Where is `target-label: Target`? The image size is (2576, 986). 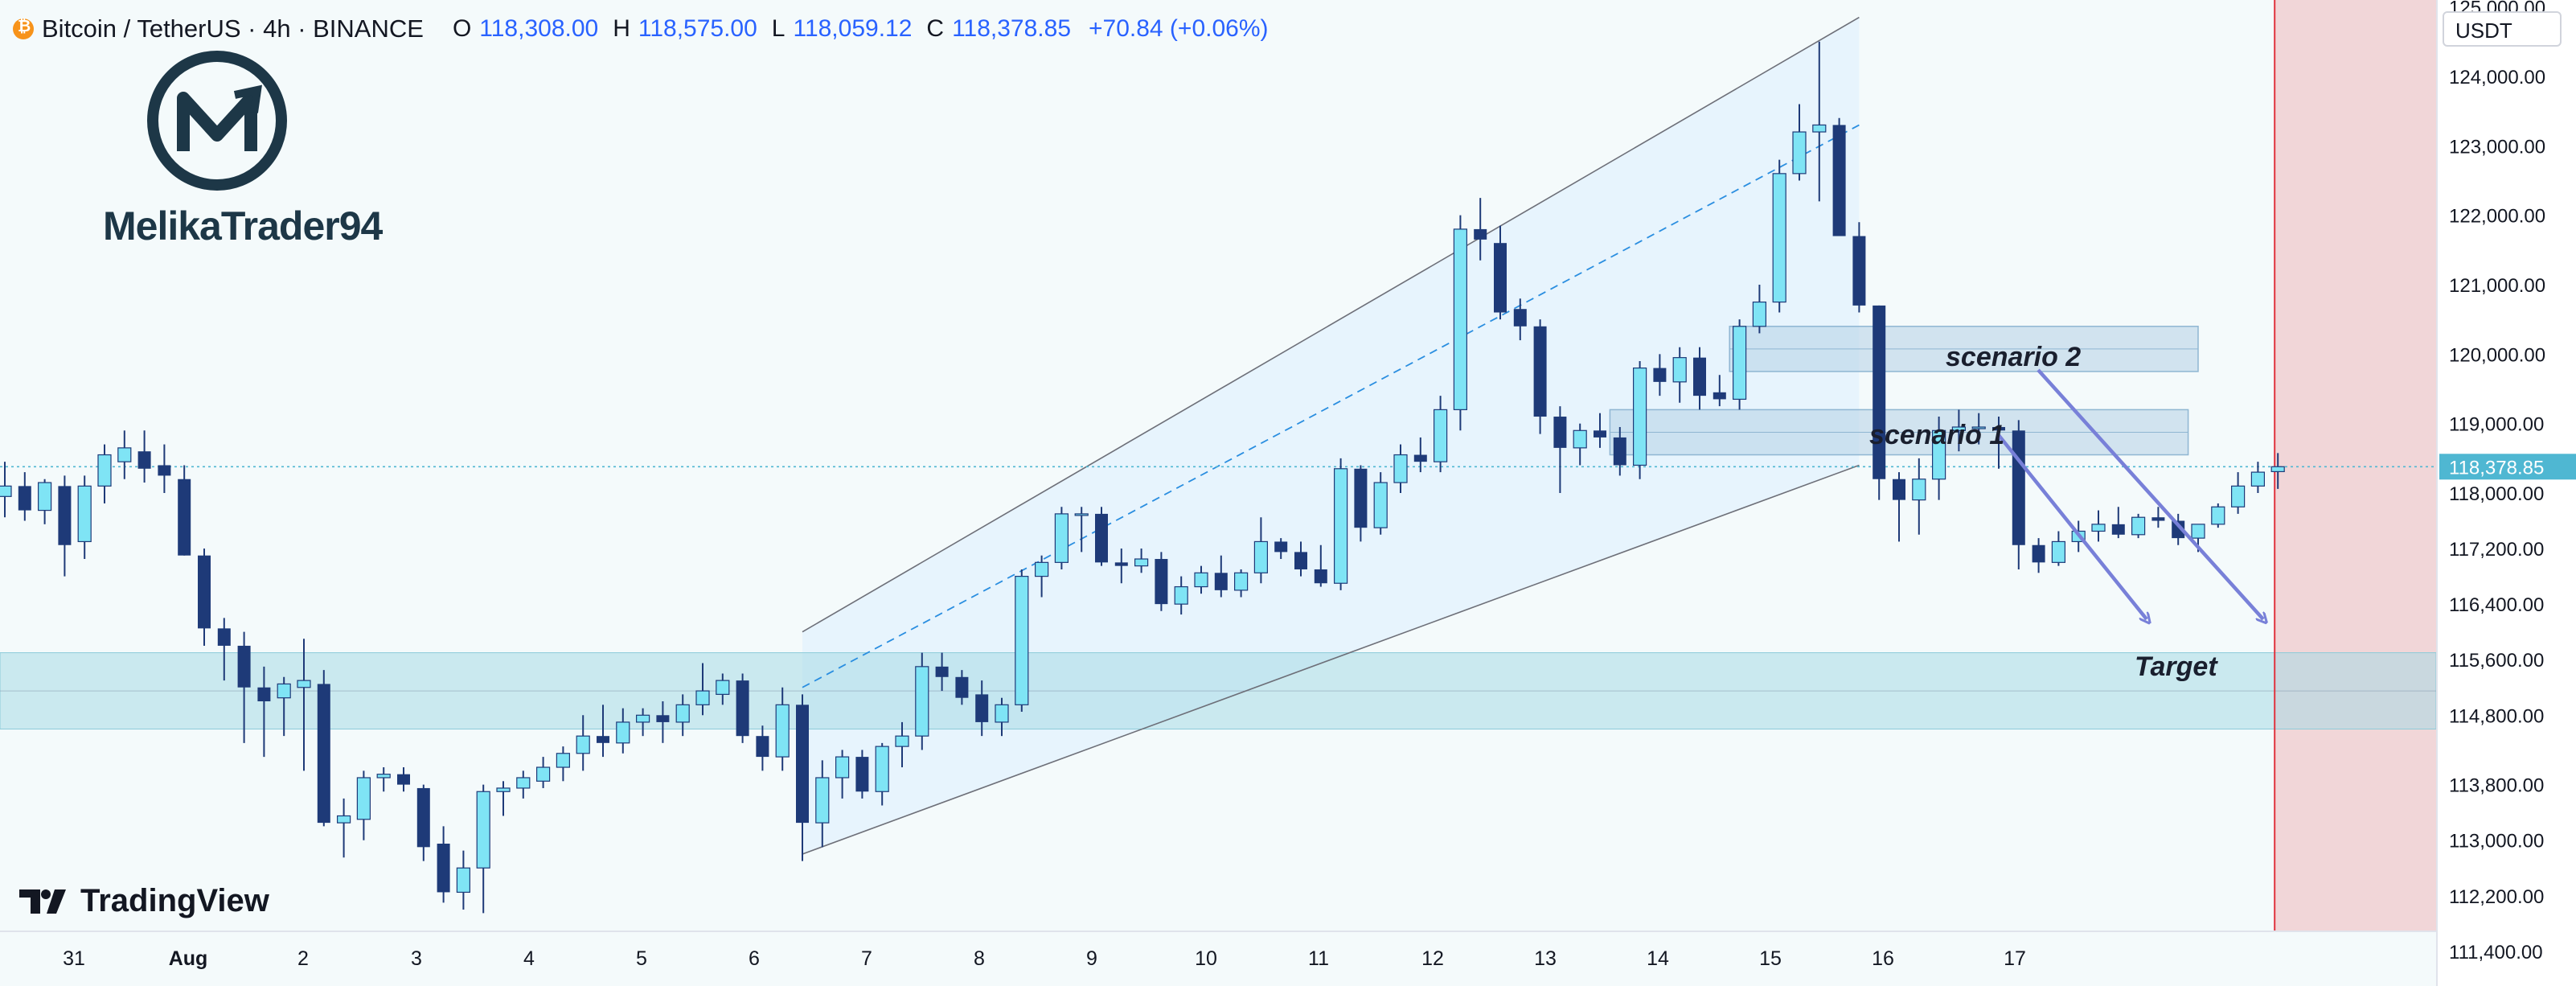
target-label: Target is located at coordinates (2176, 667).